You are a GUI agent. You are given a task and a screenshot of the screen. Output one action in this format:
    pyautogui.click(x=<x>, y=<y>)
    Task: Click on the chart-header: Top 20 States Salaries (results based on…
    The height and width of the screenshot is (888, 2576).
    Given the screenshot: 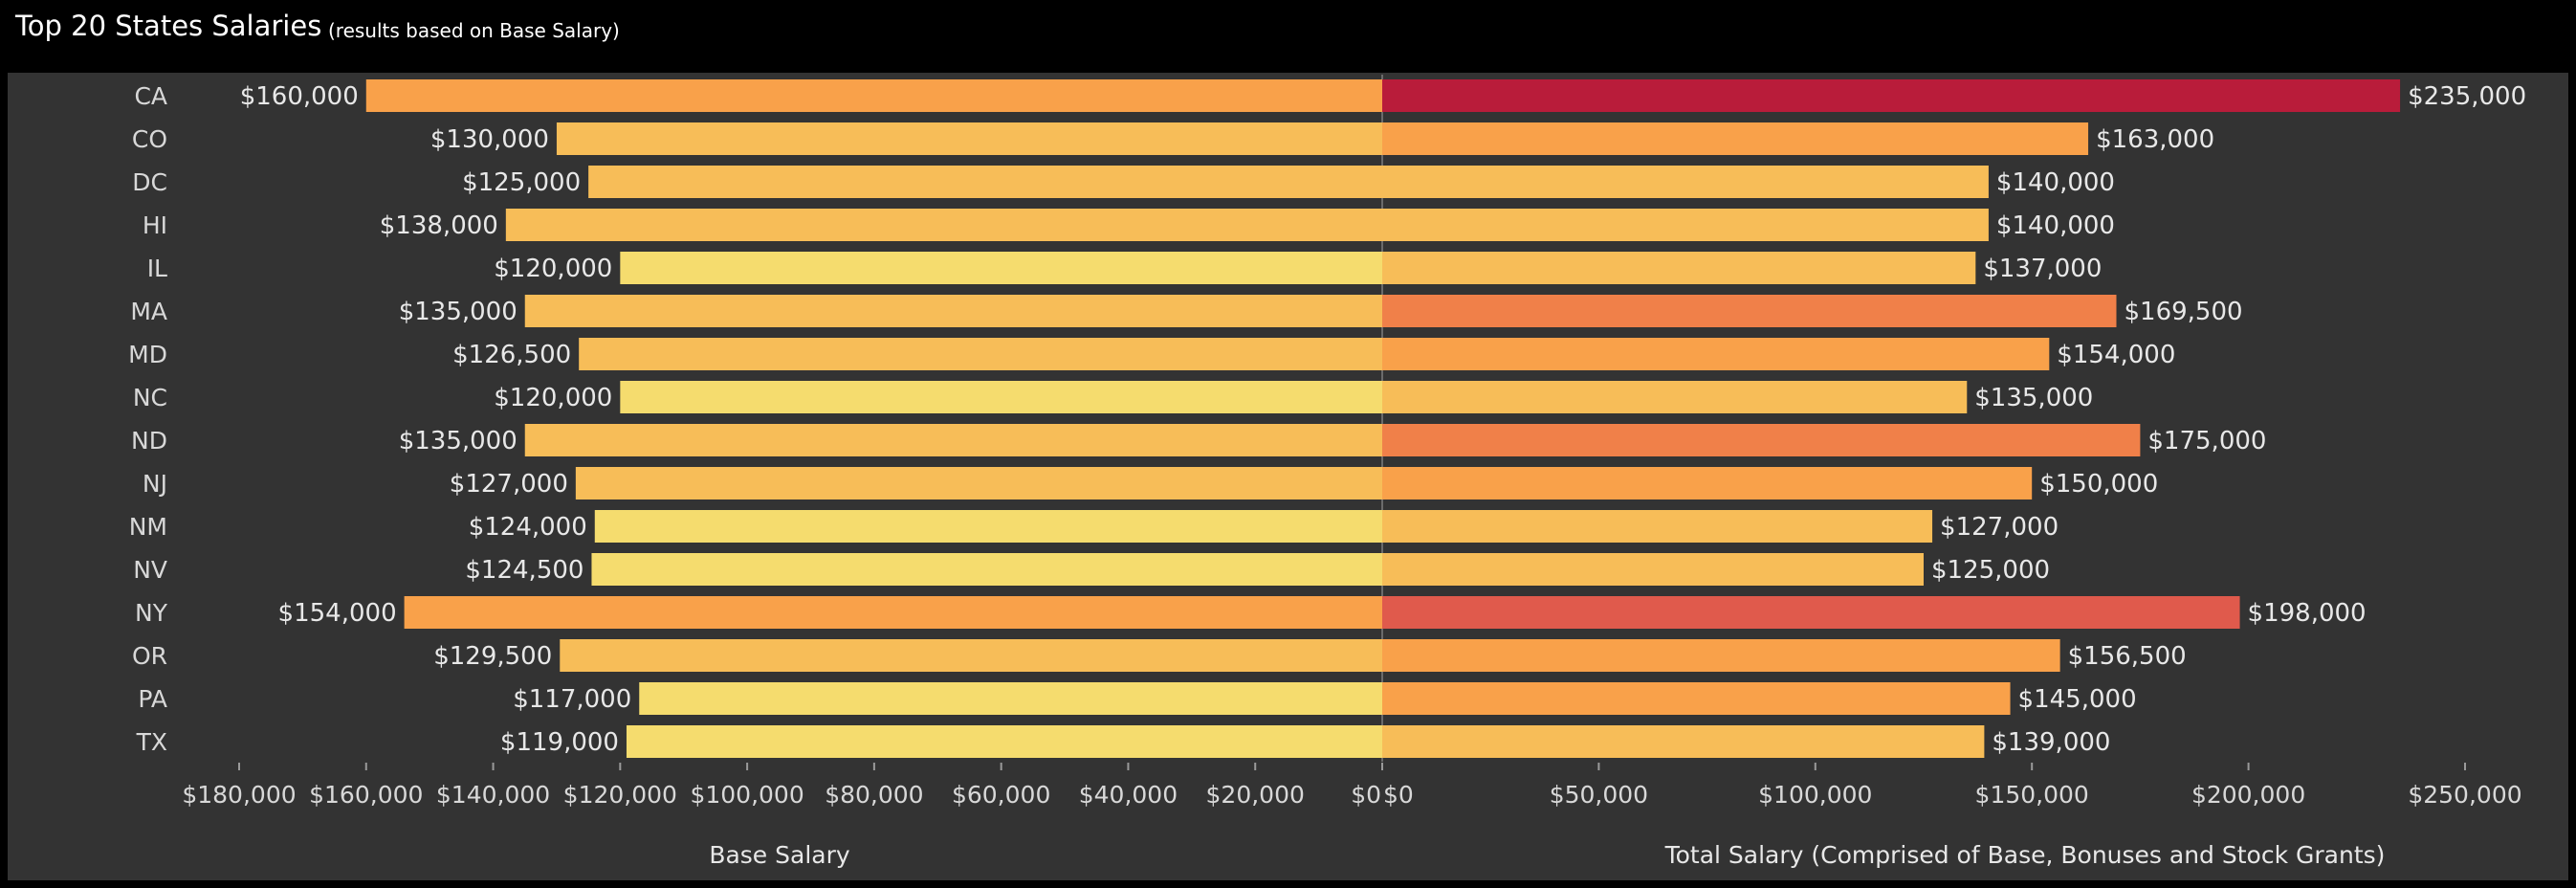 What is the action you would take?
    pyautogui.click(x=1288, y=34)
    